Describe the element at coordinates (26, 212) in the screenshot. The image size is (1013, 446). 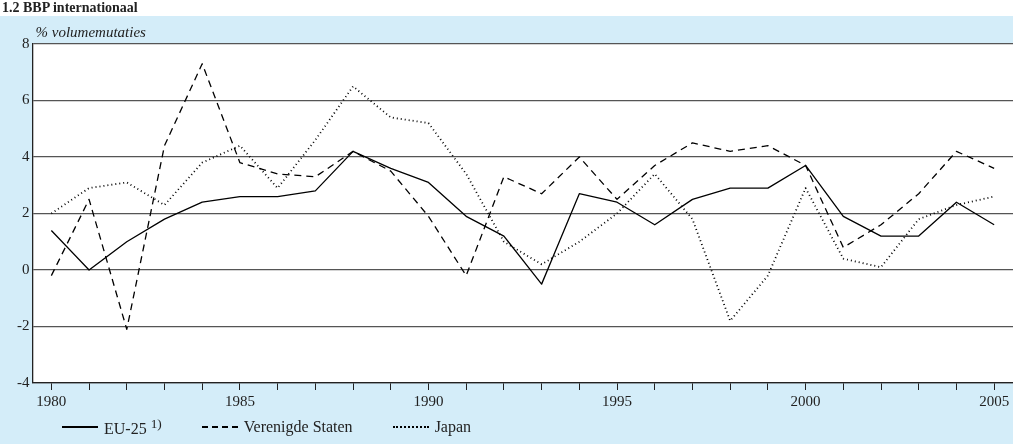
I see `y-tick-label: 2` at that location.